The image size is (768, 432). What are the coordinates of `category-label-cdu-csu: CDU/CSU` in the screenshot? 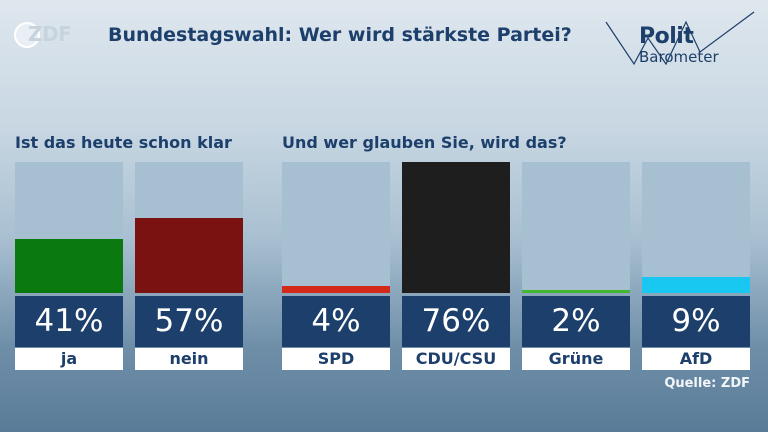 It's located at (456, 359).